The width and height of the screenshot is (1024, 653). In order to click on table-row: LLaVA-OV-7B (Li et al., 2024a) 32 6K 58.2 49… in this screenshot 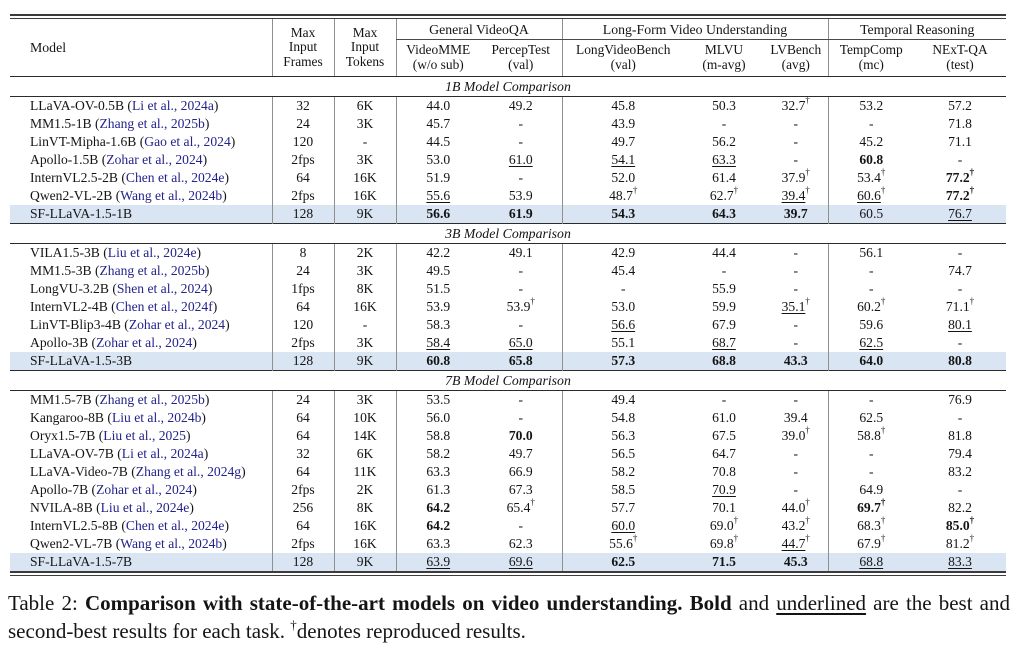, I will do `click(508, 454)`.